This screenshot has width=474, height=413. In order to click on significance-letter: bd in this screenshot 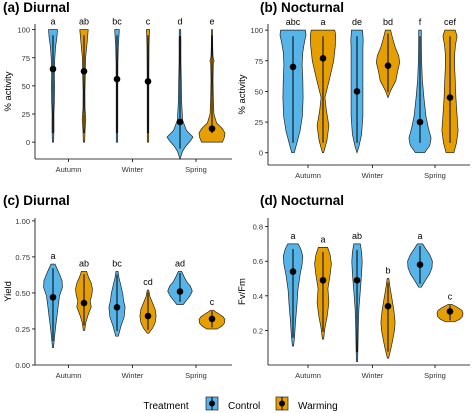, I will do `click(388, 22)`.